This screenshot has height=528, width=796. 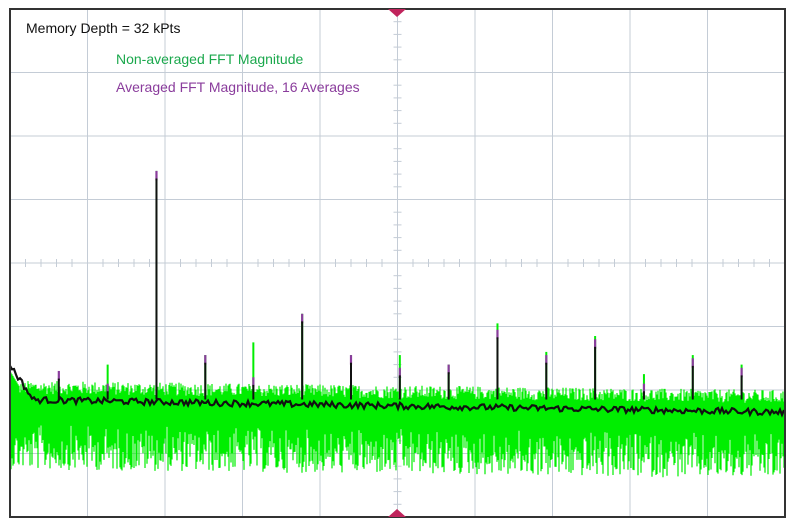 What do you see at coordinates (397, 513) in the screenshot?
I see `trigger-marker-bottom` at bounding box center [397, 513].